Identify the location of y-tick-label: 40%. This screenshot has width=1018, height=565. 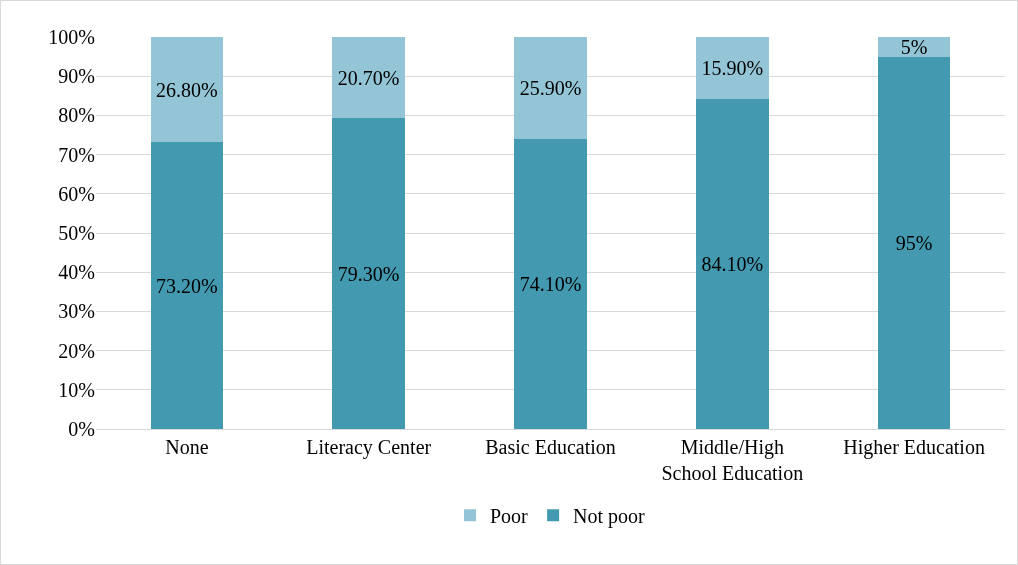
(76, 272).